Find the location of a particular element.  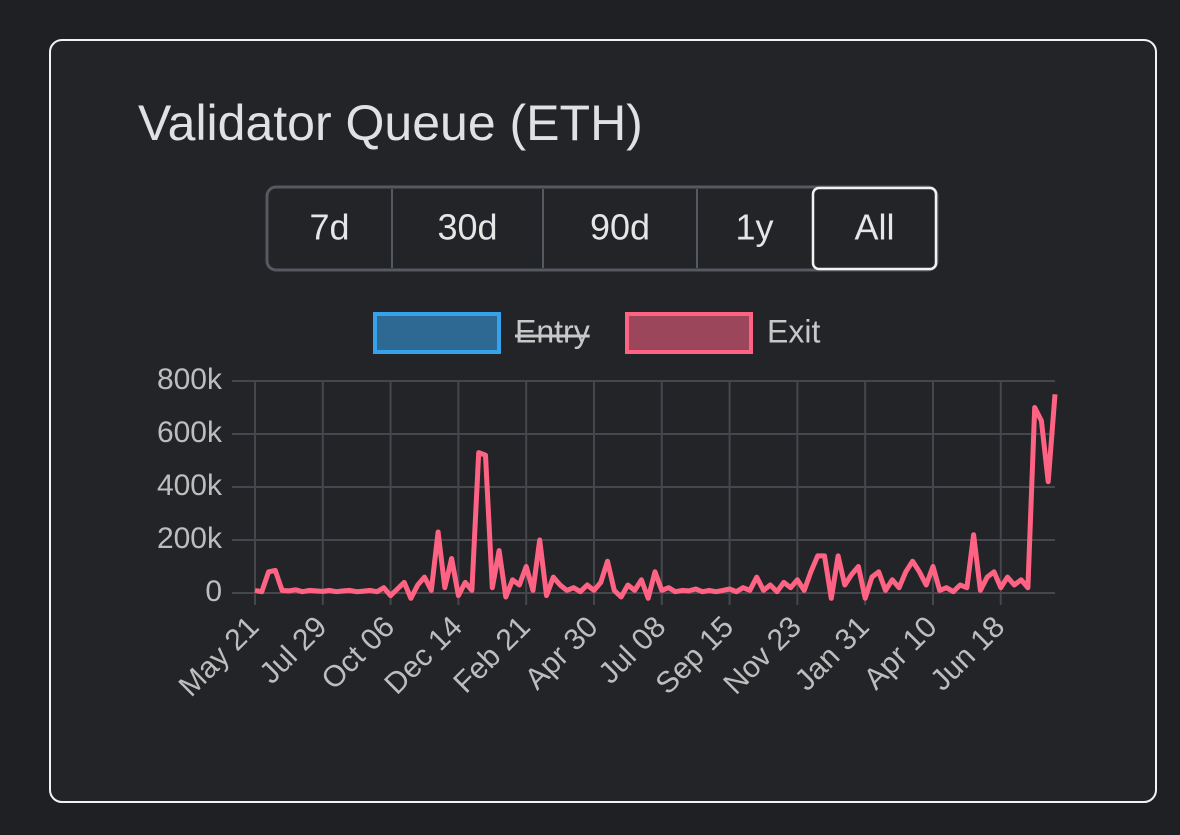

legend-label: Entry is located at coordinates (552, 331).